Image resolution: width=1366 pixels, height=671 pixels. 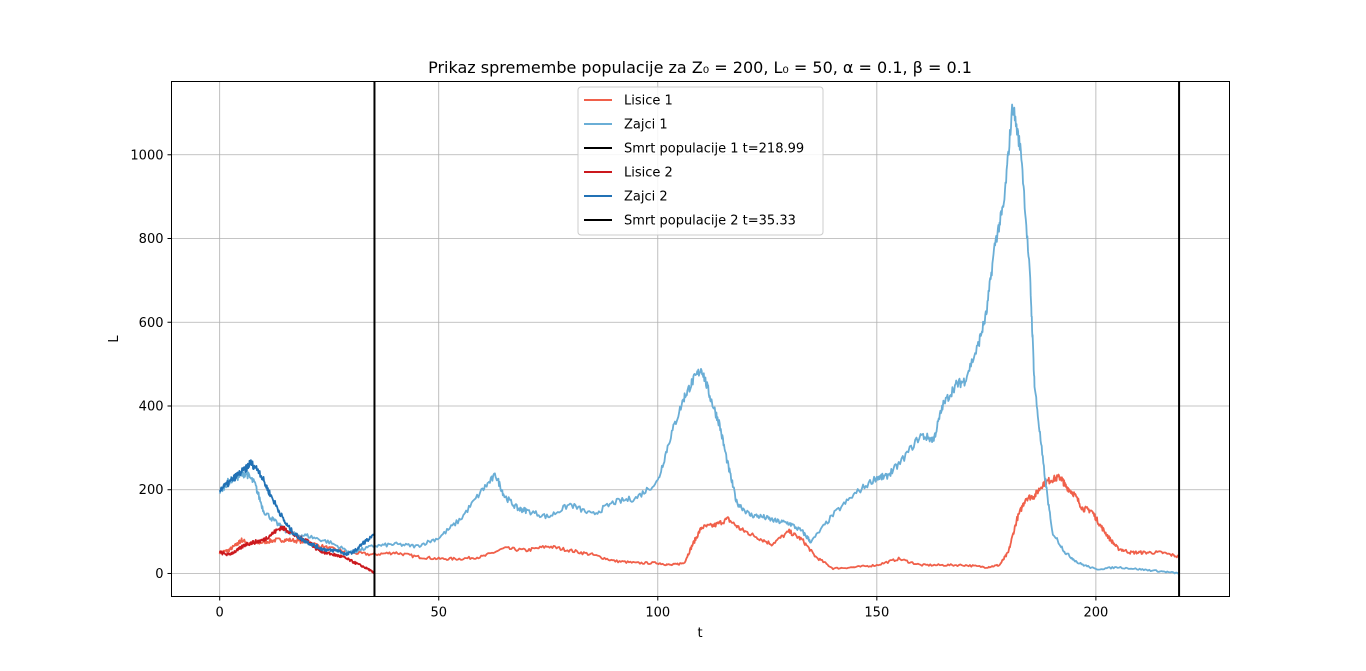 I want to click on y-tick-label: 1000, so click(x=146, y=155).